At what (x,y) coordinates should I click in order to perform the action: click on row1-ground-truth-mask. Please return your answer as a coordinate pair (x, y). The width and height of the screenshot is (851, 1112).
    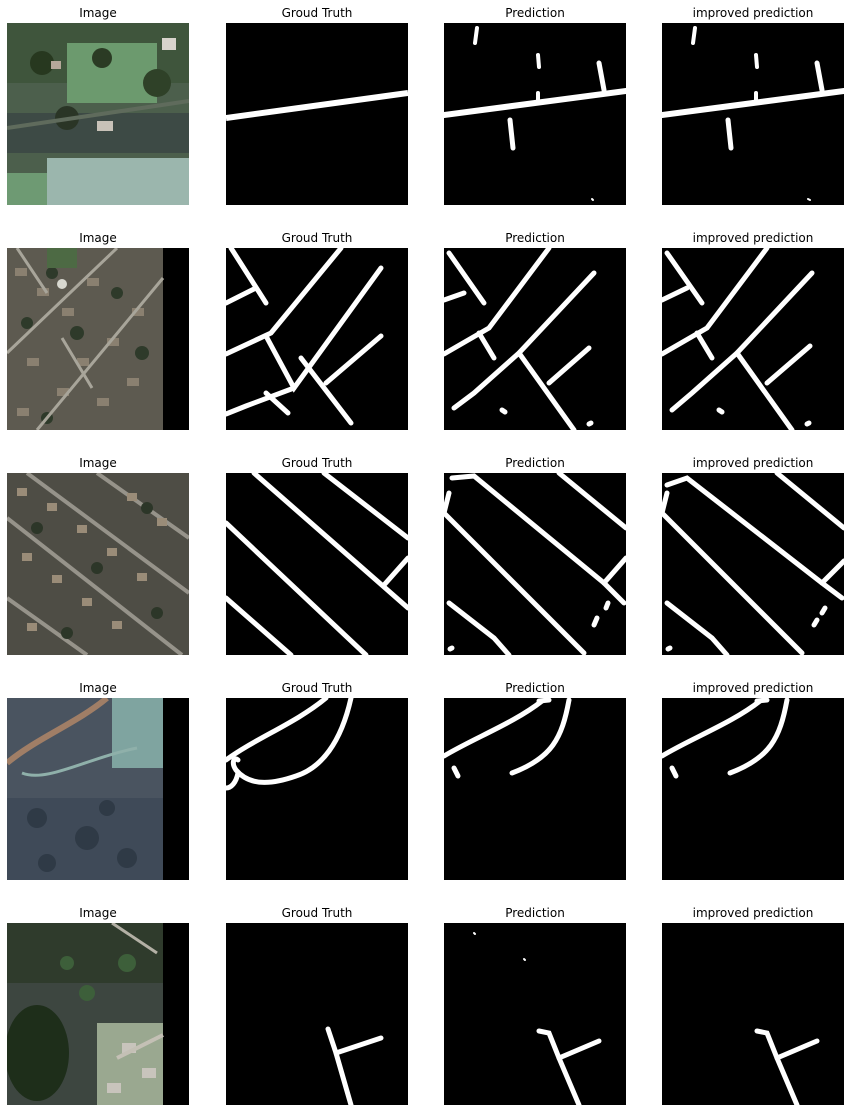
    Looking at the image, I should click on (317, 114).